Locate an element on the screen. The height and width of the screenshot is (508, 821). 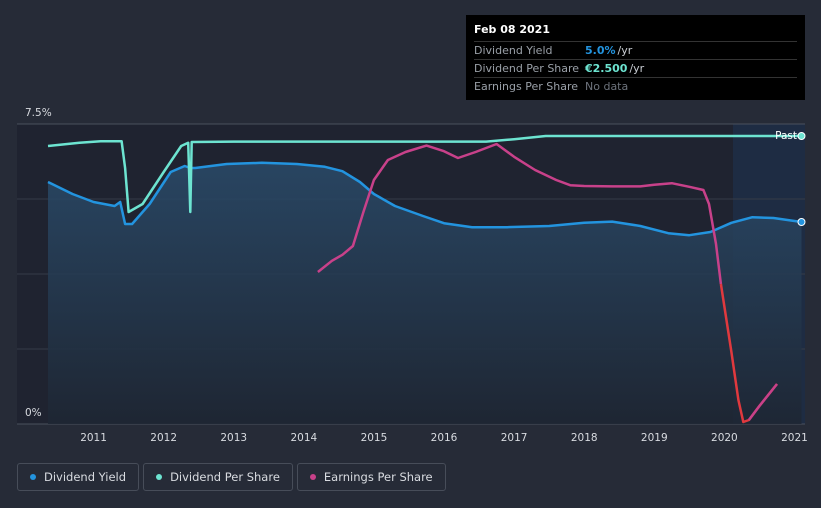
x-tick-label: 2014 is located at coordinates (303, 438).